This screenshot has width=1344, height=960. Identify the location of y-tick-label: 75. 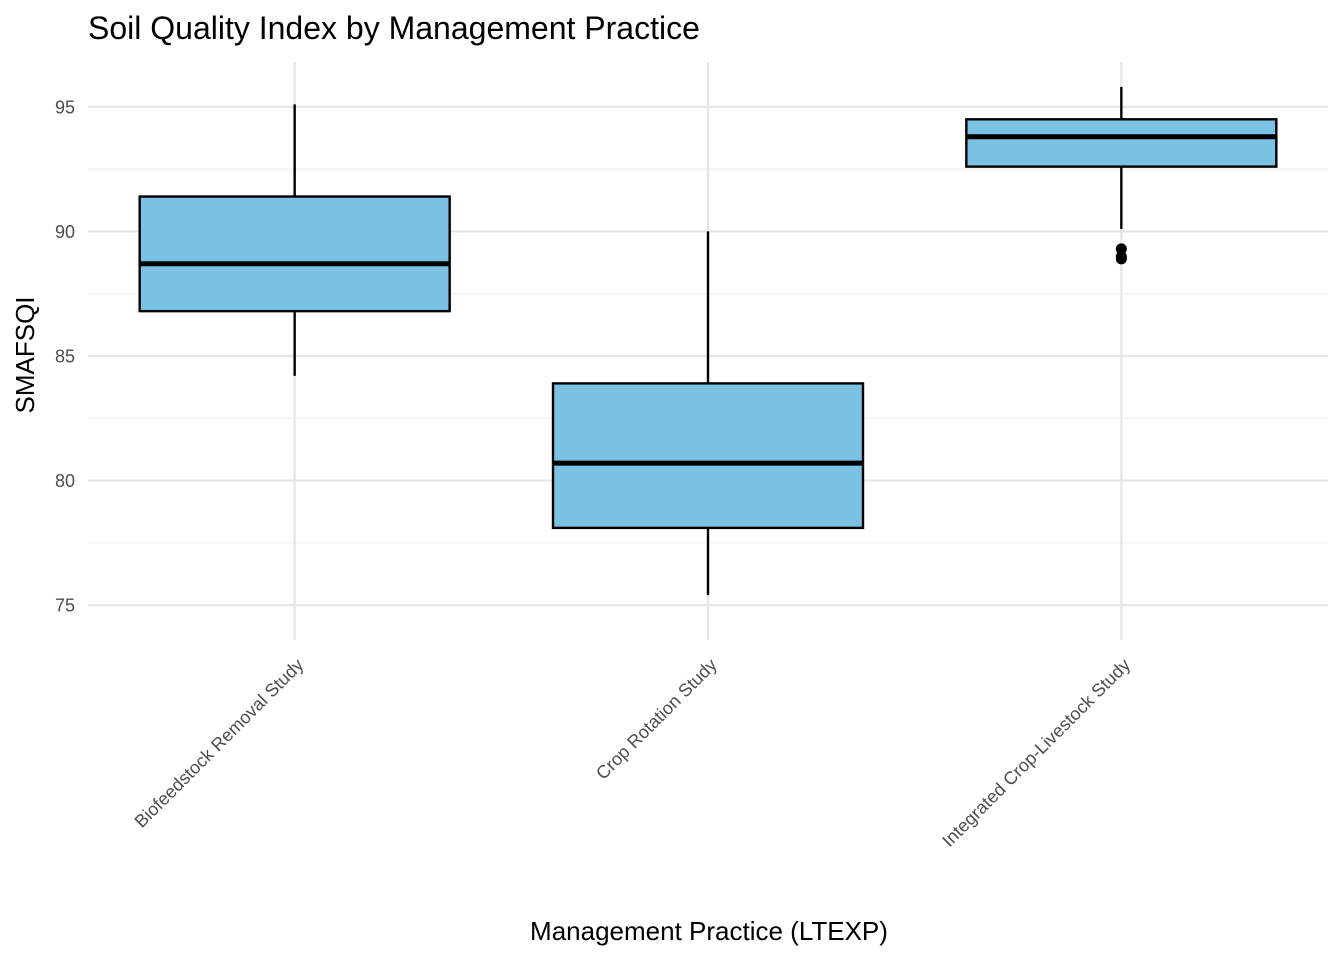
(65, 606).